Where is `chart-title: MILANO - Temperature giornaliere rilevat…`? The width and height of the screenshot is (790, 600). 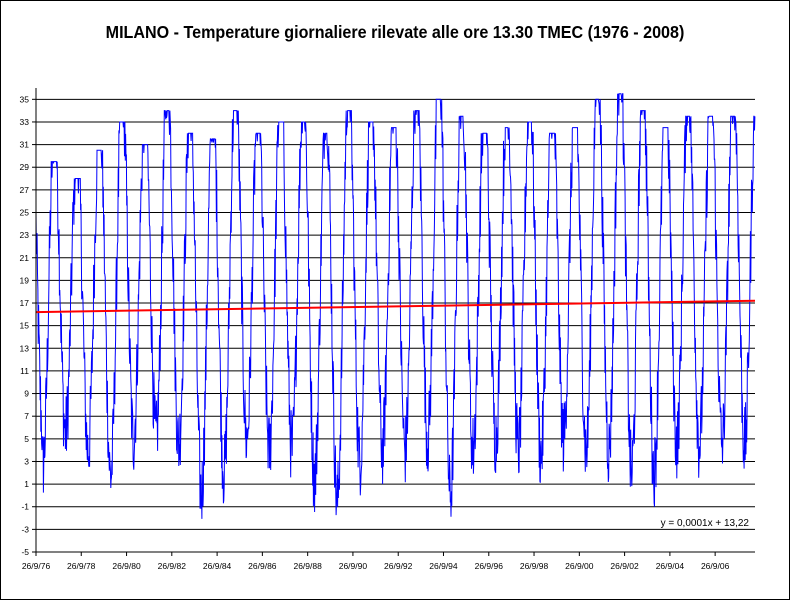 chart-title: MILANO - Temperature giornaliere rilevat… is located at coordinates (395, 32).